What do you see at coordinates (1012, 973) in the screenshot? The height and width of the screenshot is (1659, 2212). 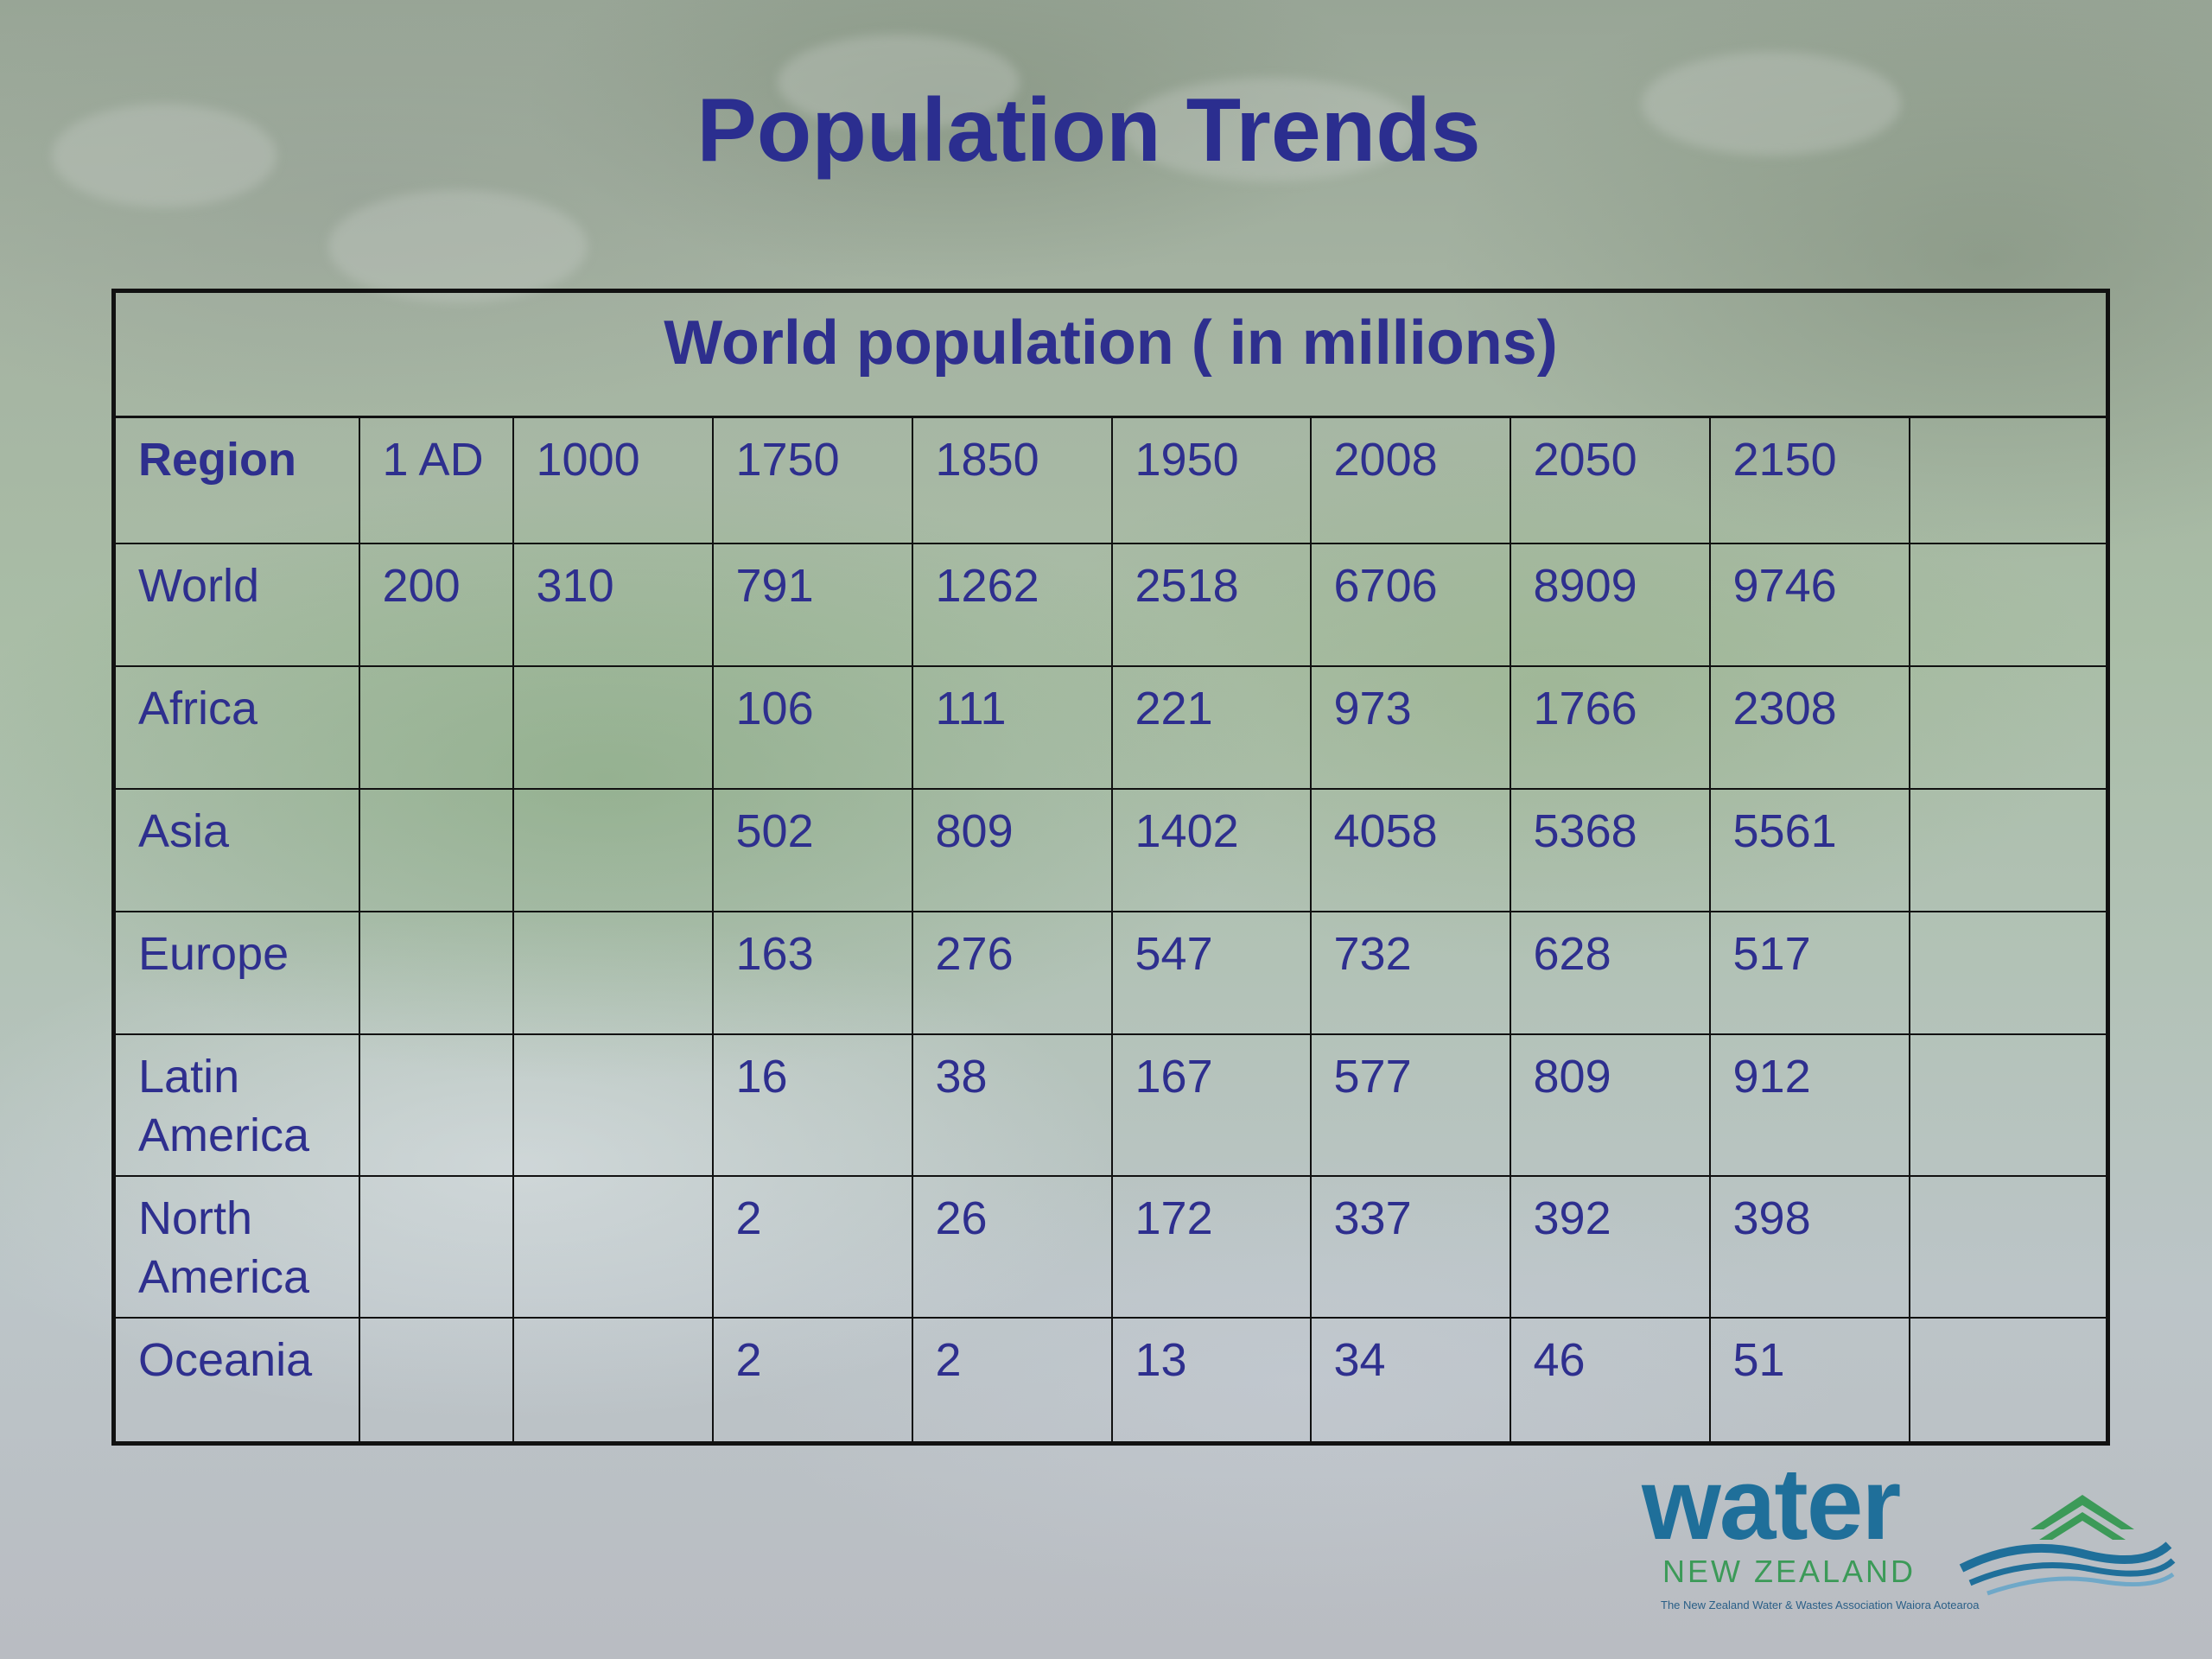 I see `population-cell: 276` at bounding box center [1012, 973].